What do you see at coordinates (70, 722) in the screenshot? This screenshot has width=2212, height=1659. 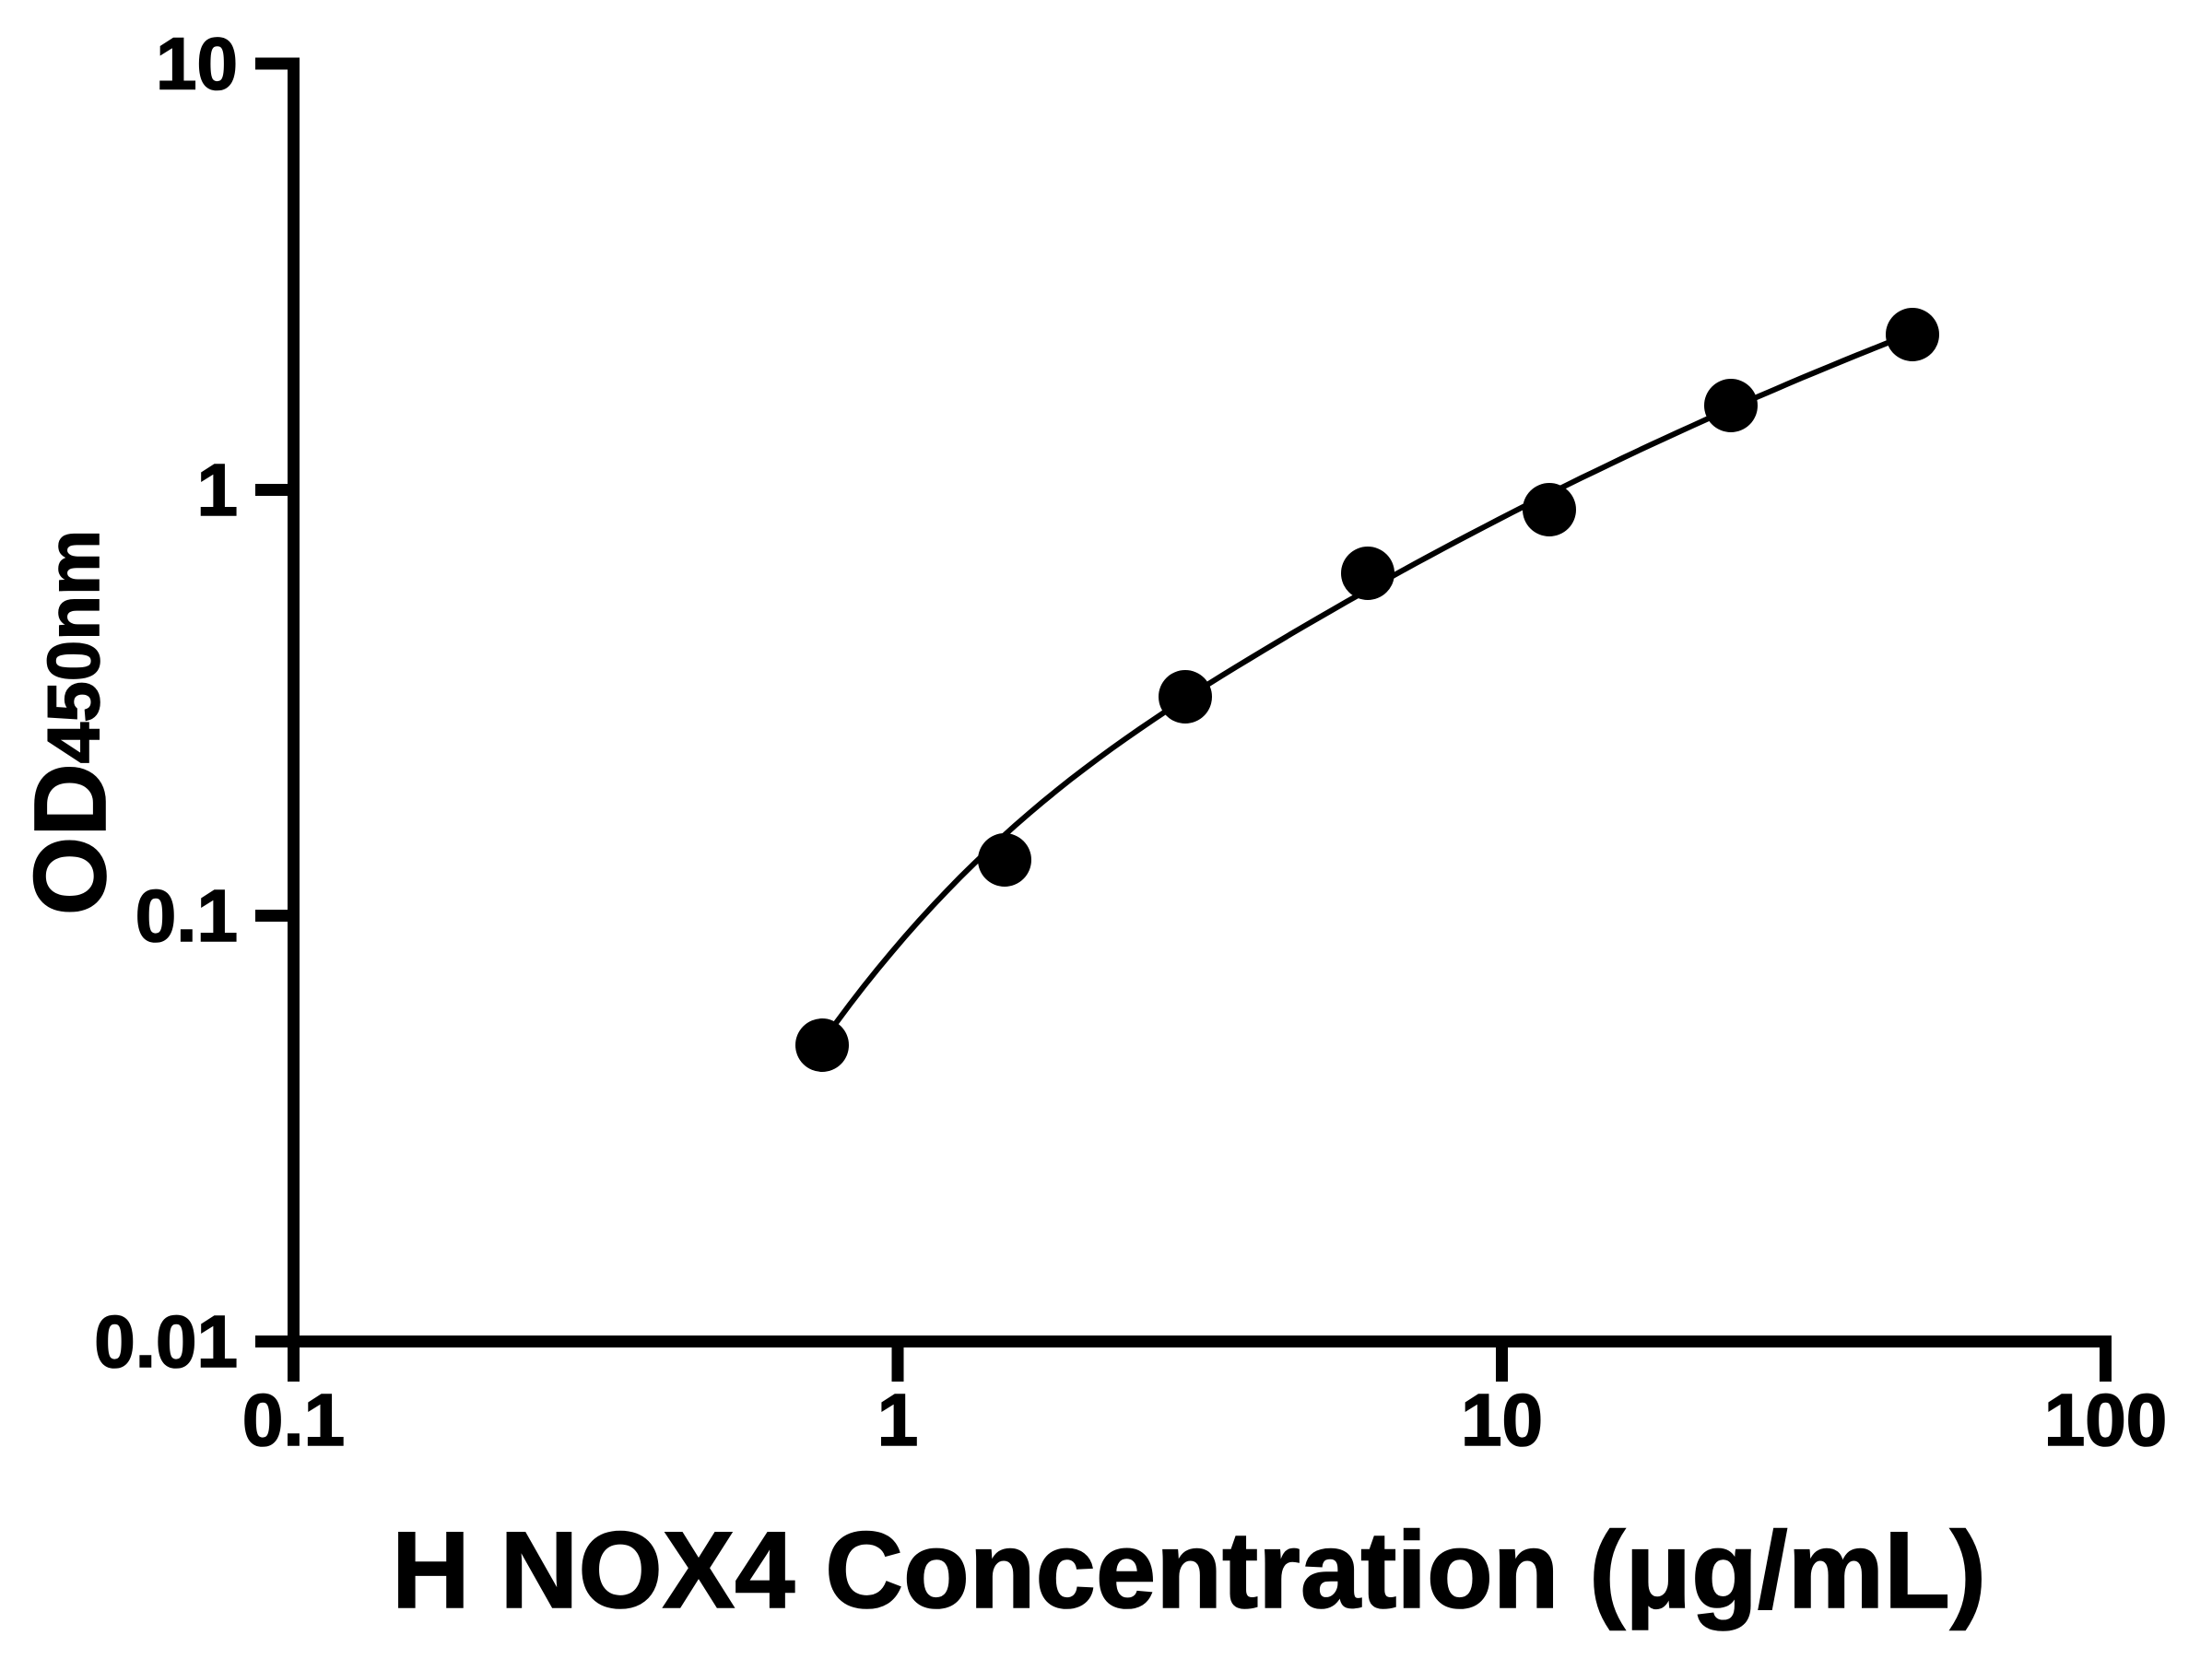 I see `svg-text: OD450nm` at bounding box center [70, 722].